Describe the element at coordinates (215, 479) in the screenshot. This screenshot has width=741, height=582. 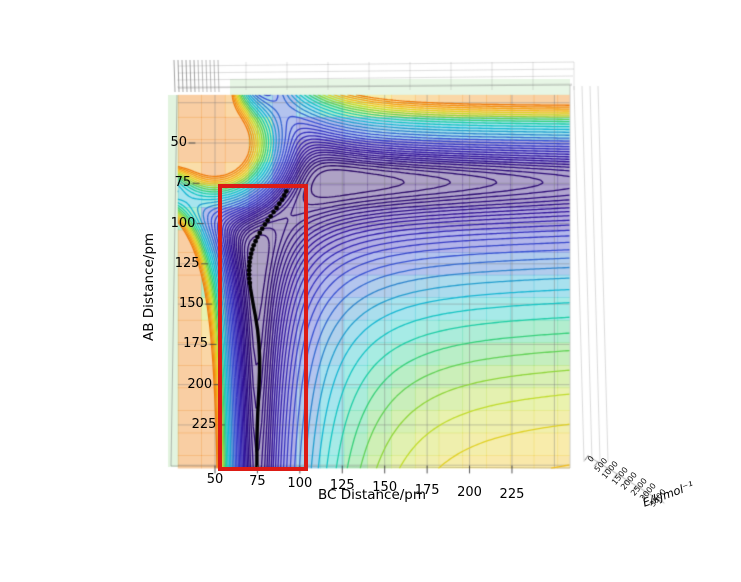
I see `x-tick-label: 50` at that location.